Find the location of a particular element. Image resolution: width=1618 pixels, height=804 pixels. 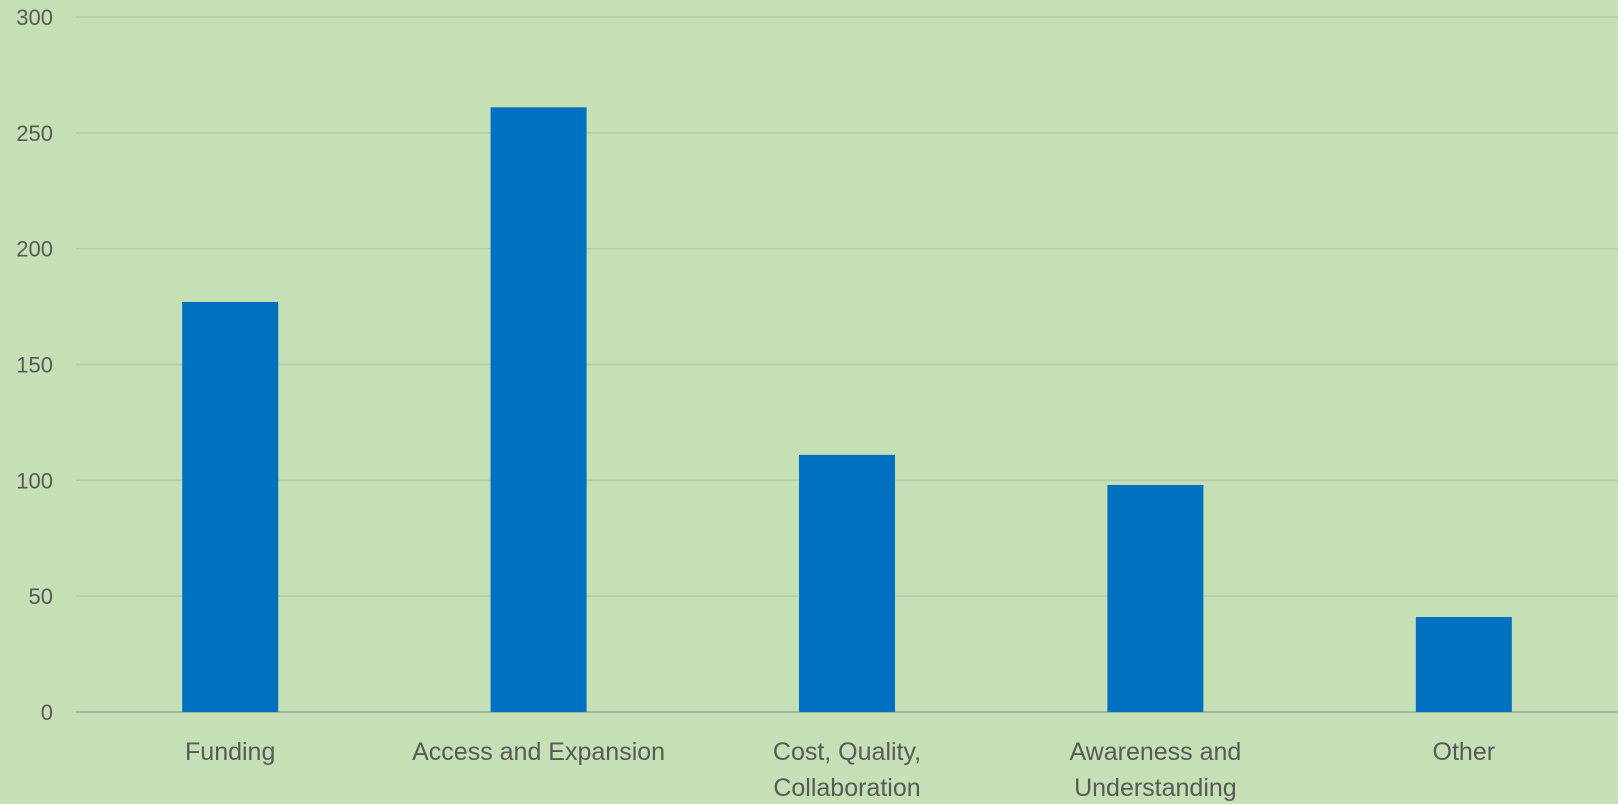

x-category-label: Other is located at coordinates (1464, 752).